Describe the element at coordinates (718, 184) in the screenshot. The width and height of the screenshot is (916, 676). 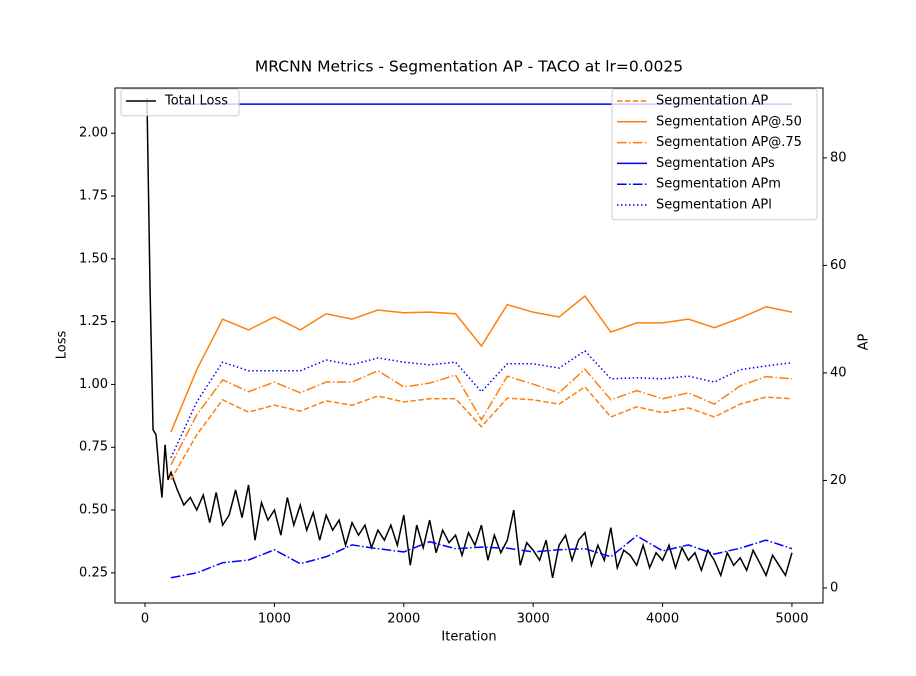
I see `legend-label: Segmentation APm` at that location.